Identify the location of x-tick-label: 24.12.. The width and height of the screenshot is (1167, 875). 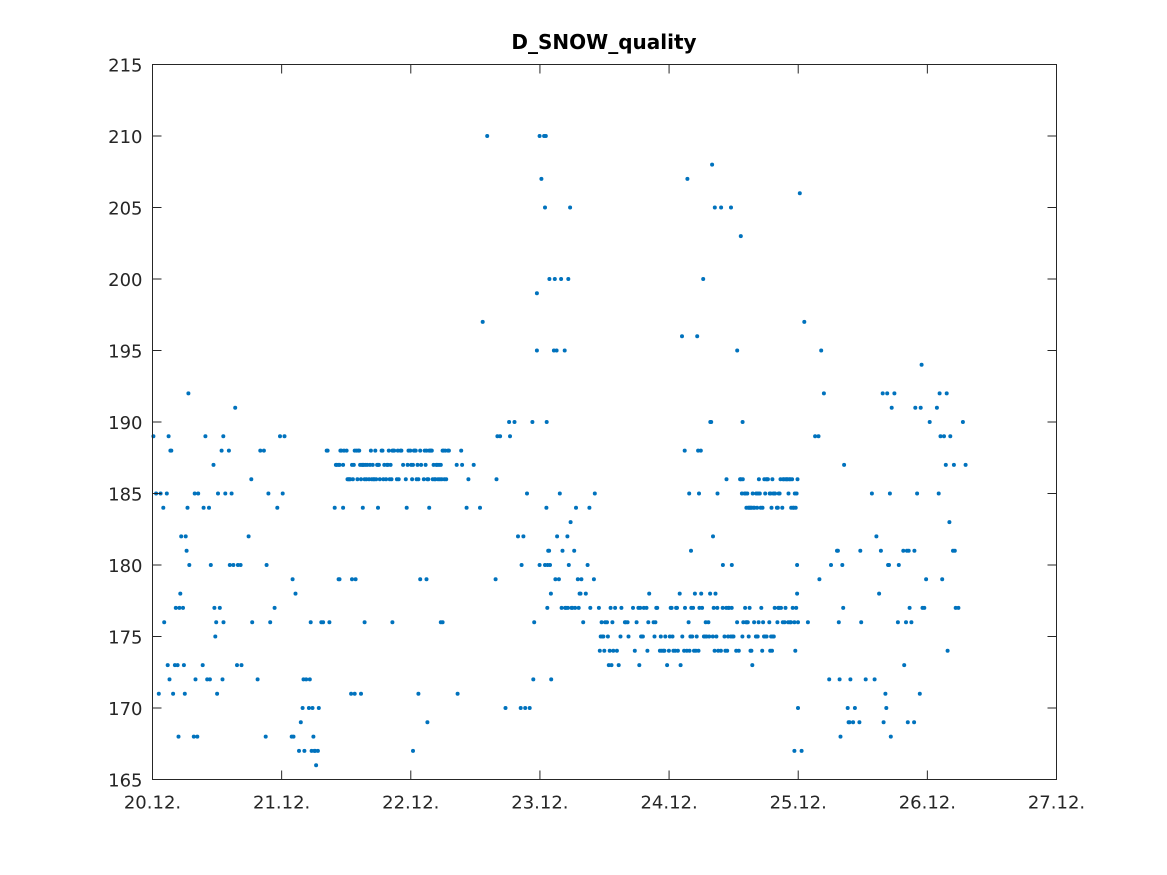
(668, 803).